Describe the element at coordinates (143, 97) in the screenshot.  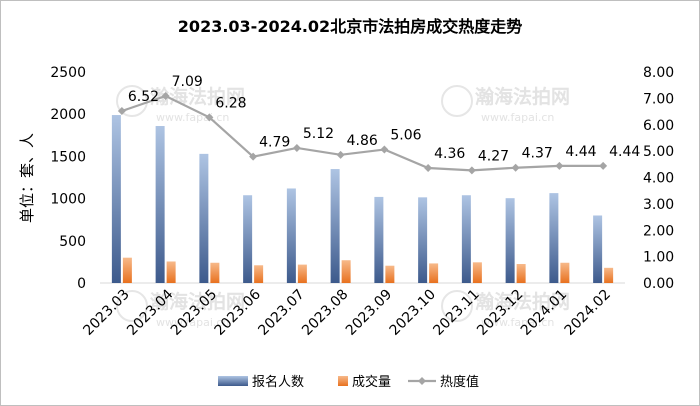
I see `heat-data-label: 6.52` at that location.